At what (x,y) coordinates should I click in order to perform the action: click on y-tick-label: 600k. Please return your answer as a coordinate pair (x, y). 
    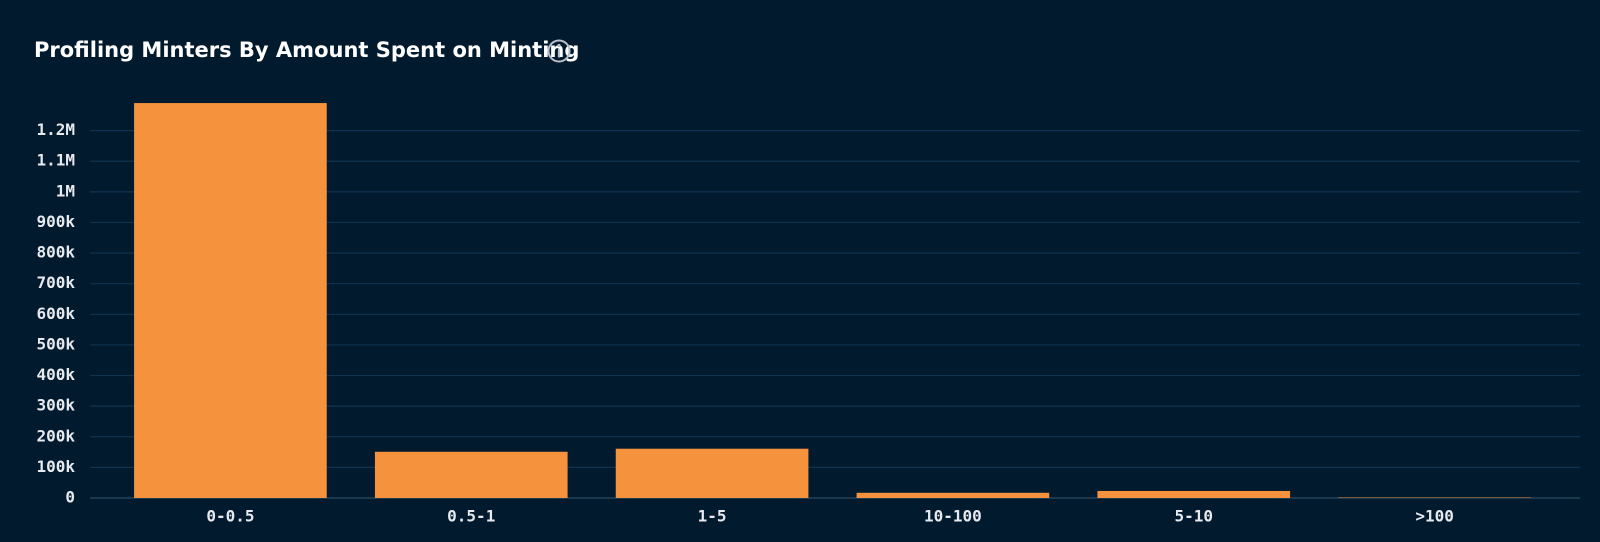
    Looking at the image, I should click on (55, 313).